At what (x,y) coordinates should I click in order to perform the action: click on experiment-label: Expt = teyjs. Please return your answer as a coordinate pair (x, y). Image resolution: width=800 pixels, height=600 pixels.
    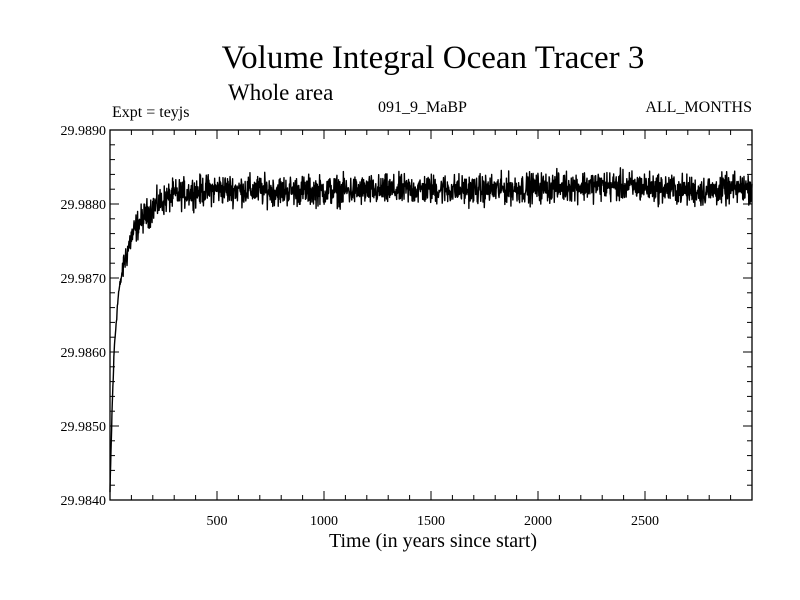
    Looking at the image, I should click on (151, 112).